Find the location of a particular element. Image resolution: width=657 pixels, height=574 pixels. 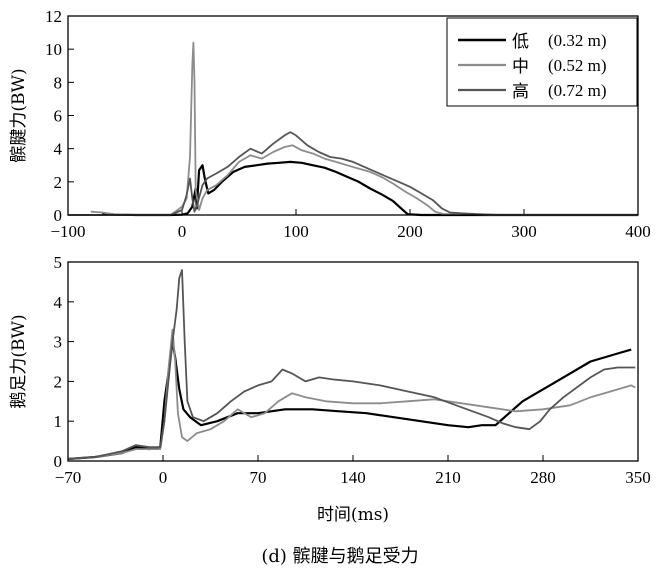

x-tick-label: 200 is located at coordinates (410, 231).